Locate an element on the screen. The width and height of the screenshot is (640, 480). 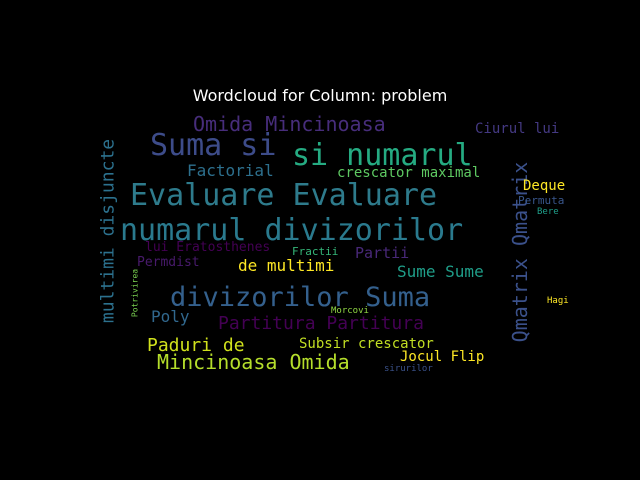
word-9: Partitura Partitura is located at coordinates (321, 323).